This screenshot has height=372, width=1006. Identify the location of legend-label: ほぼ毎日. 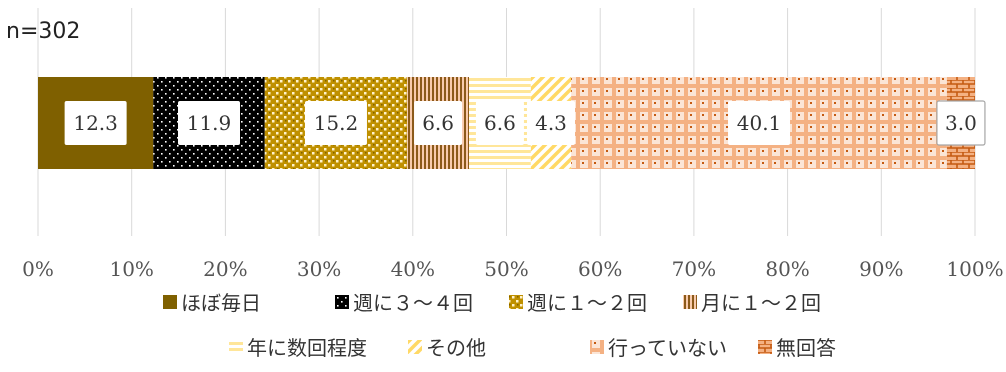
(221, 303).